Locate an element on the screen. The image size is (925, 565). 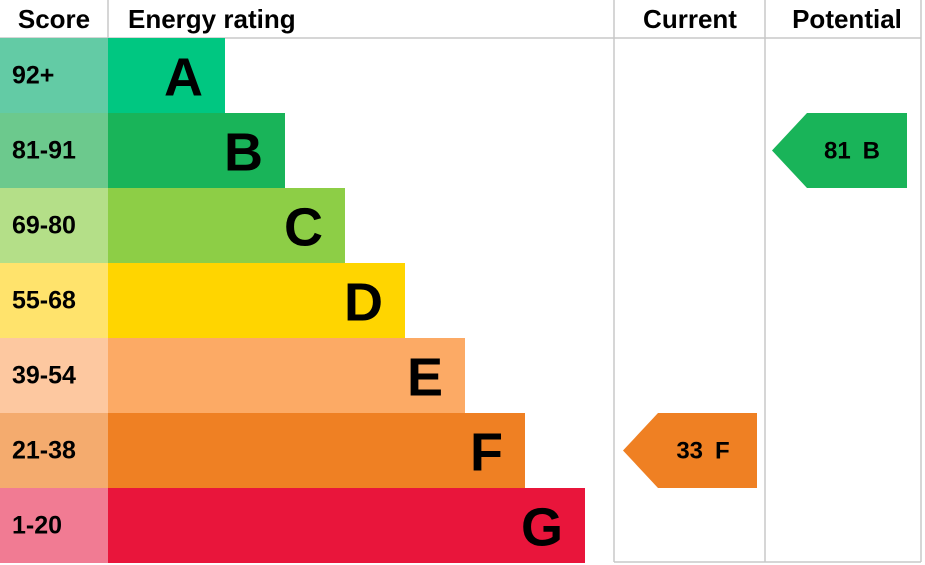
score-label: 81-91 is located at coordinates (44, 151).